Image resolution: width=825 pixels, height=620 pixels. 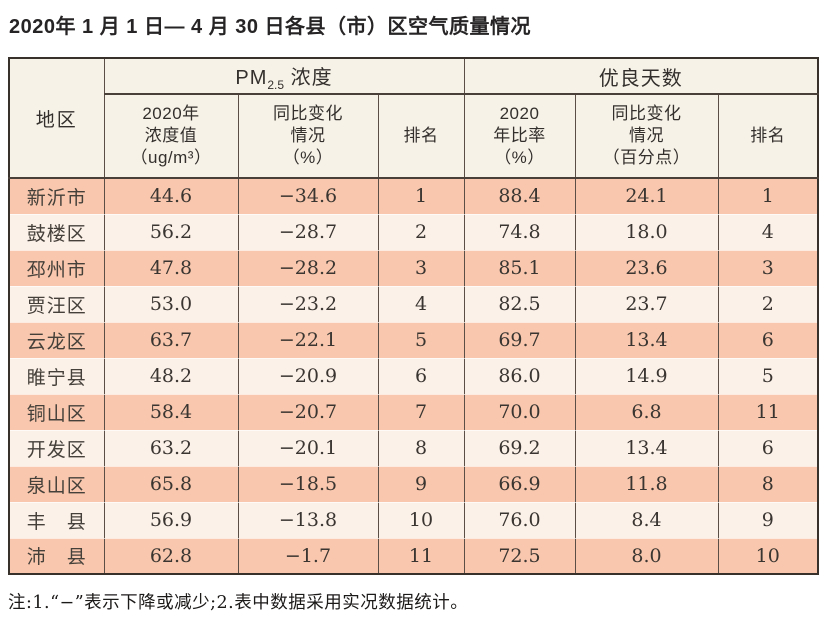 What do you see at coordinates (308, 232) in the screenshot?
I see `cell-pm-change: −28.7` at bounding box center [308, 232].